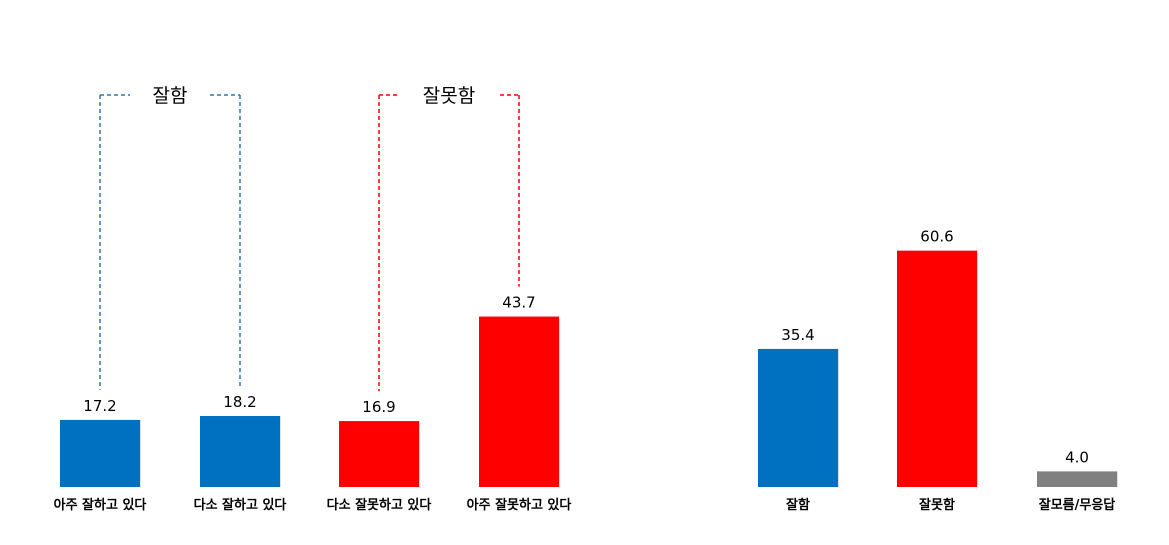 This screenshot has height=545, width=1169. I want to click on data-label: 43.7, so click(518, 303).